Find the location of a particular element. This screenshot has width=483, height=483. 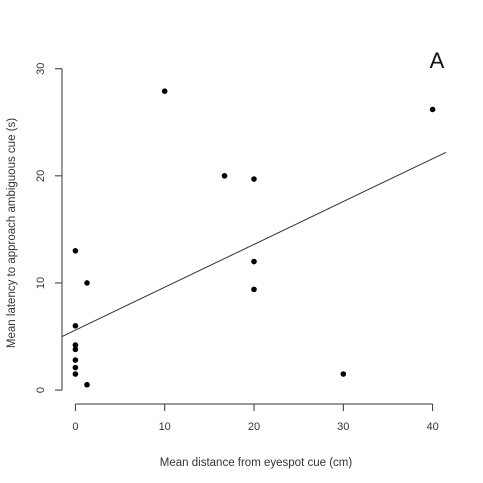

x-tick-label: 40 is located at coordinates (432, 427).